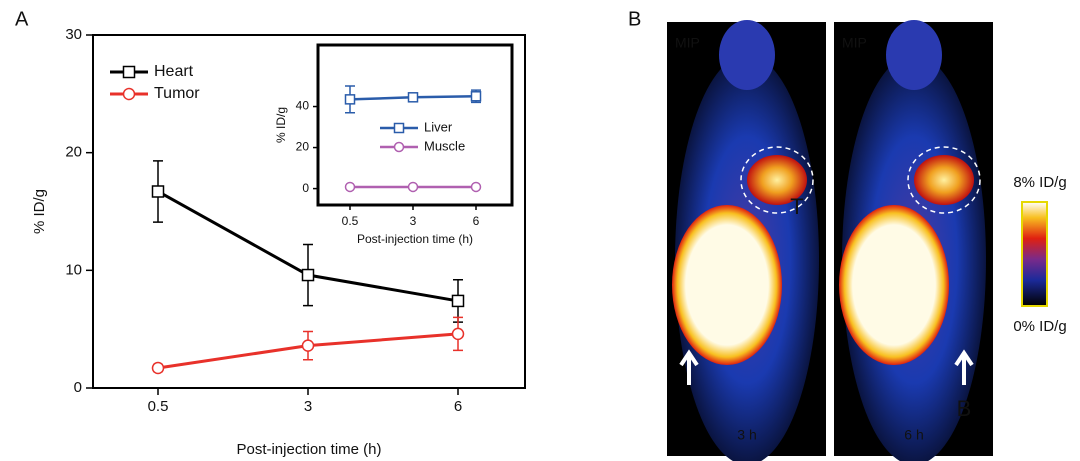 This screenshot has width=1080, height=461. What do you see at coordinates (438, 126) in the screenshot?
I see `legend-label: Liver` at bounding box center [438, 126].